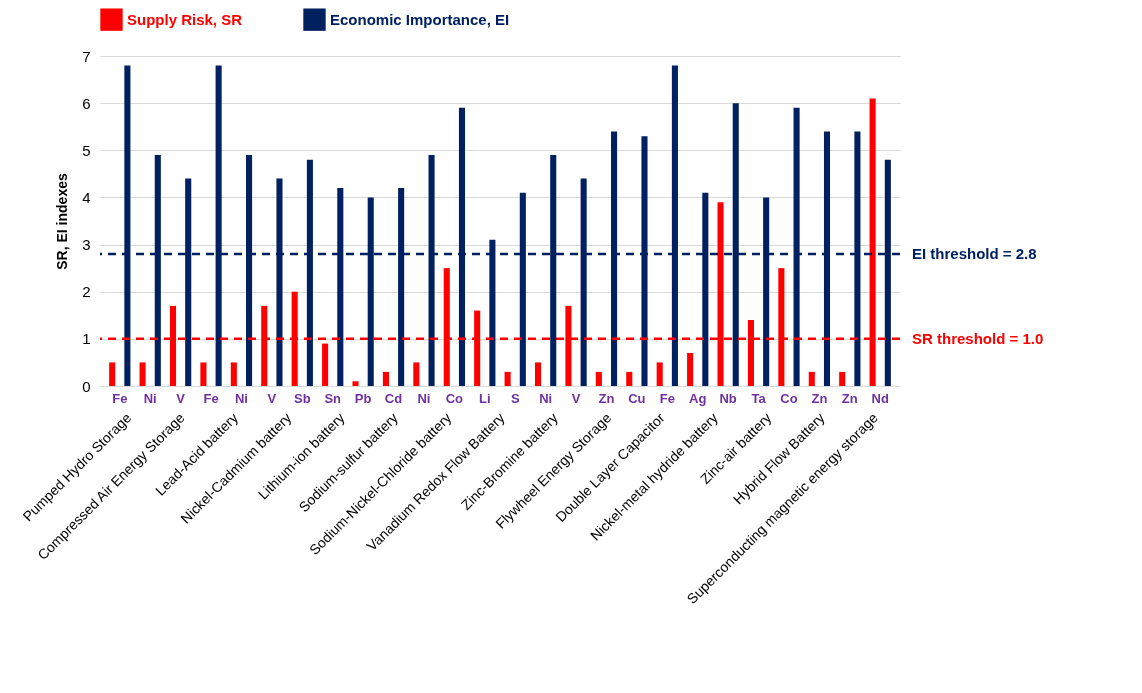  Describe the element at coordinates (185, 19) in the screenshot. I see `legend-label: Supply Risk, SR` at that location.